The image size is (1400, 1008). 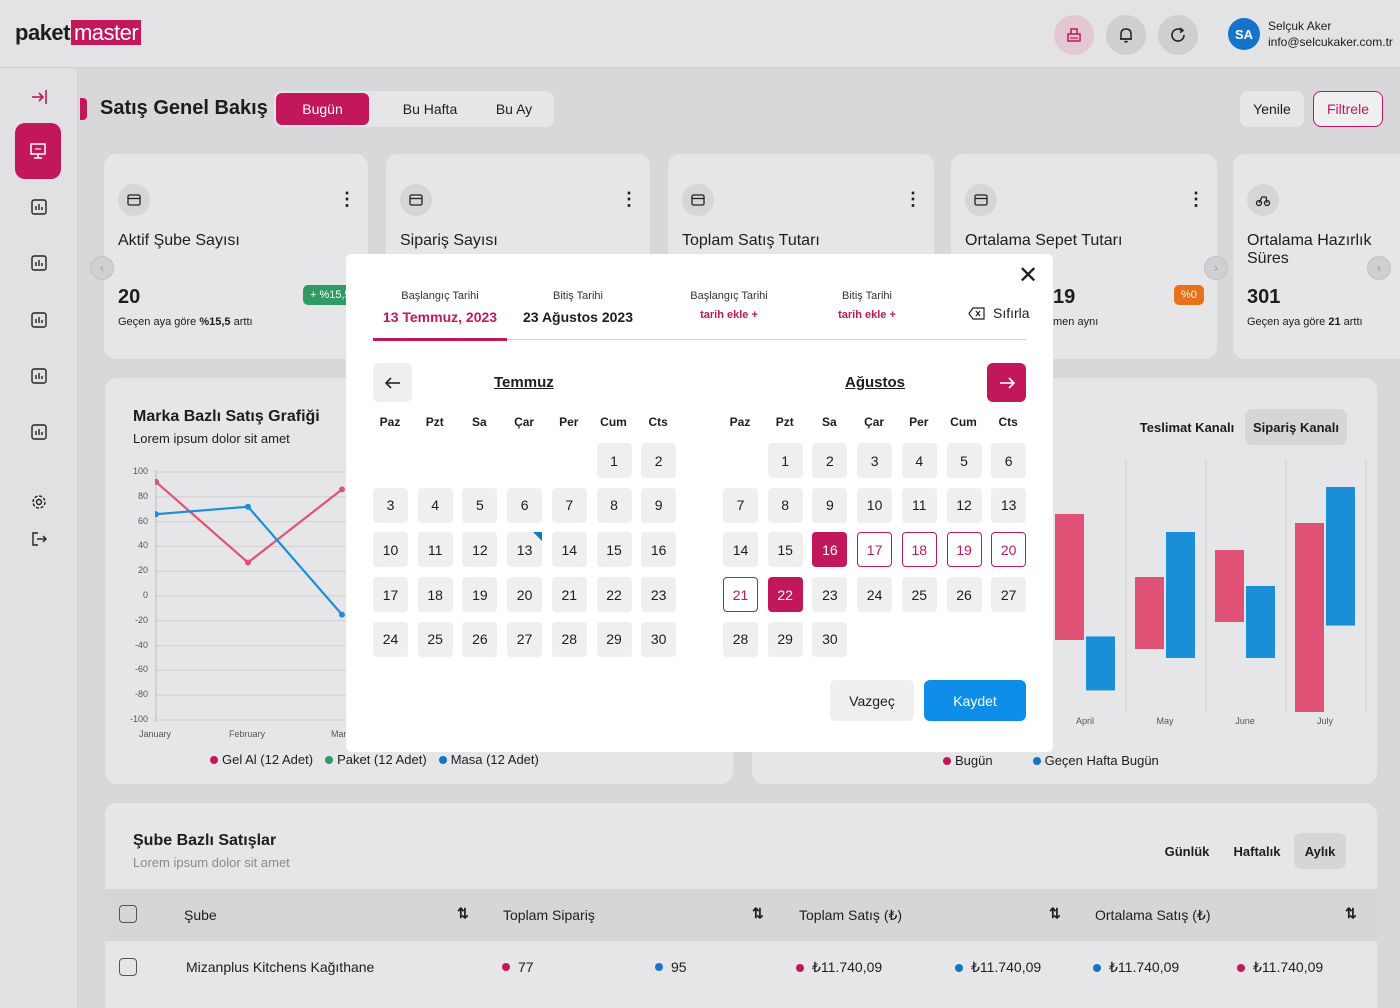 What do you see at coordinates (1101, 760) in the screenshot?
I see `legend-item: Geçen Hafta Bugün` at bounding box center [1101, 760].